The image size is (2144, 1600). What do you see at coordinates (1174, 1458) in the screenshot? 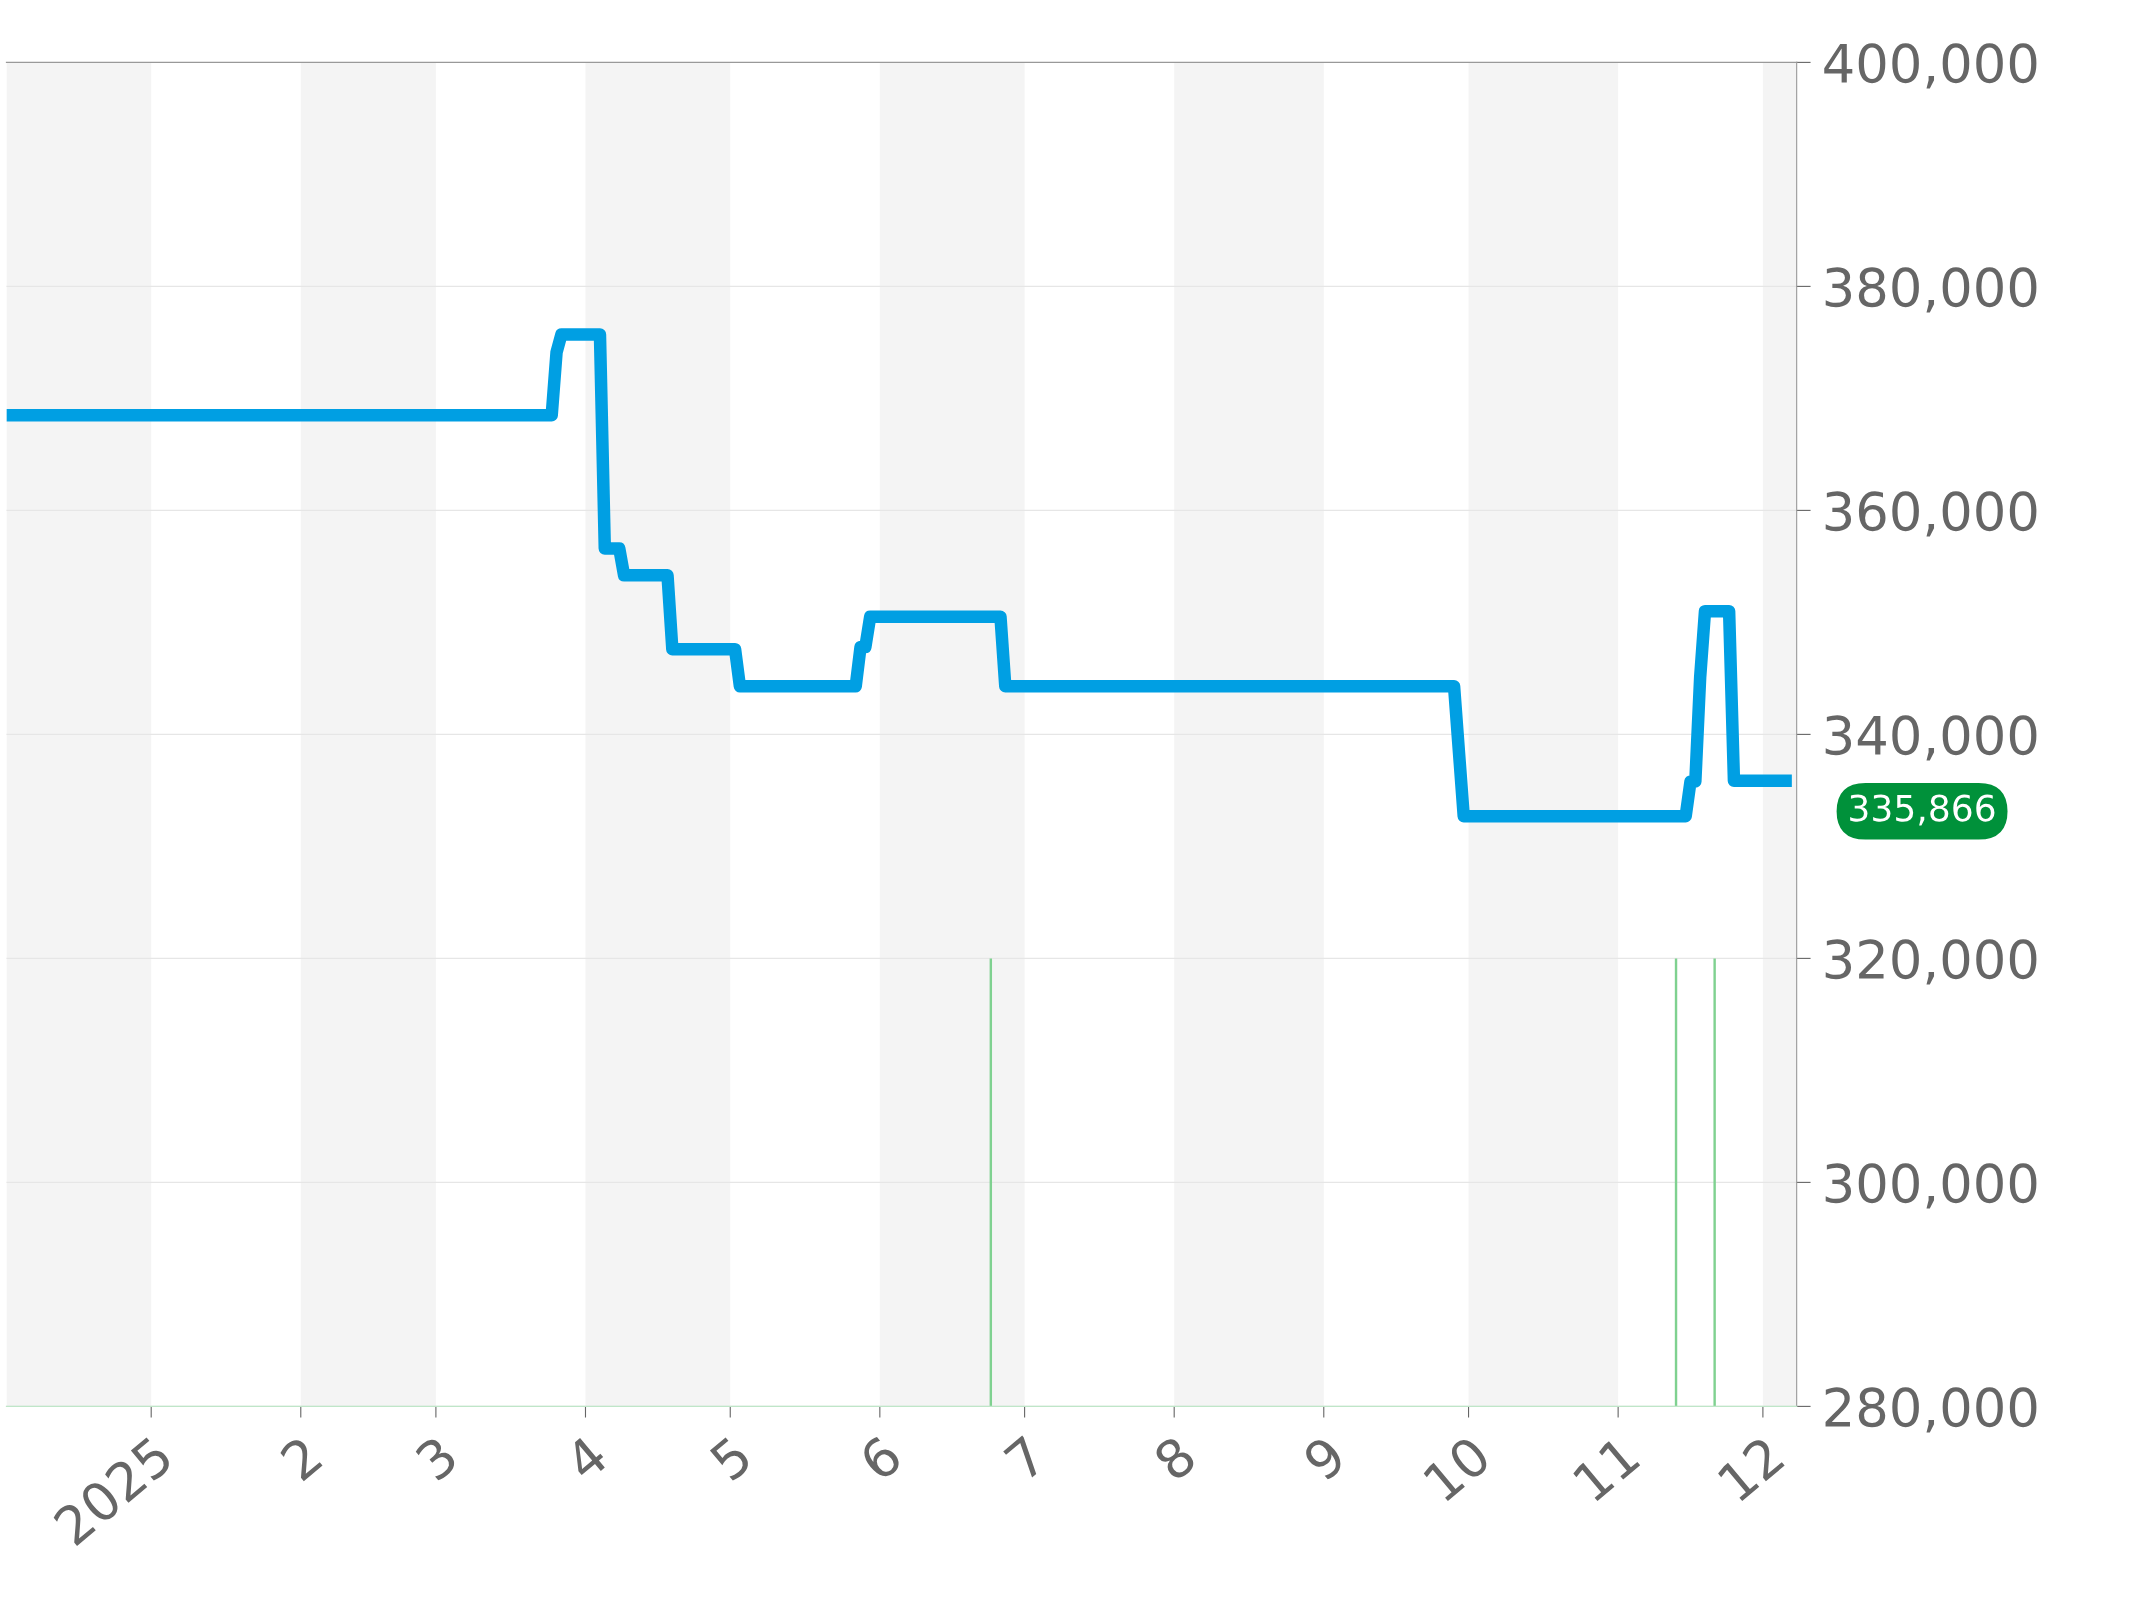
I see `x-tick-label: 8` at bounding box center [1174, 1458].